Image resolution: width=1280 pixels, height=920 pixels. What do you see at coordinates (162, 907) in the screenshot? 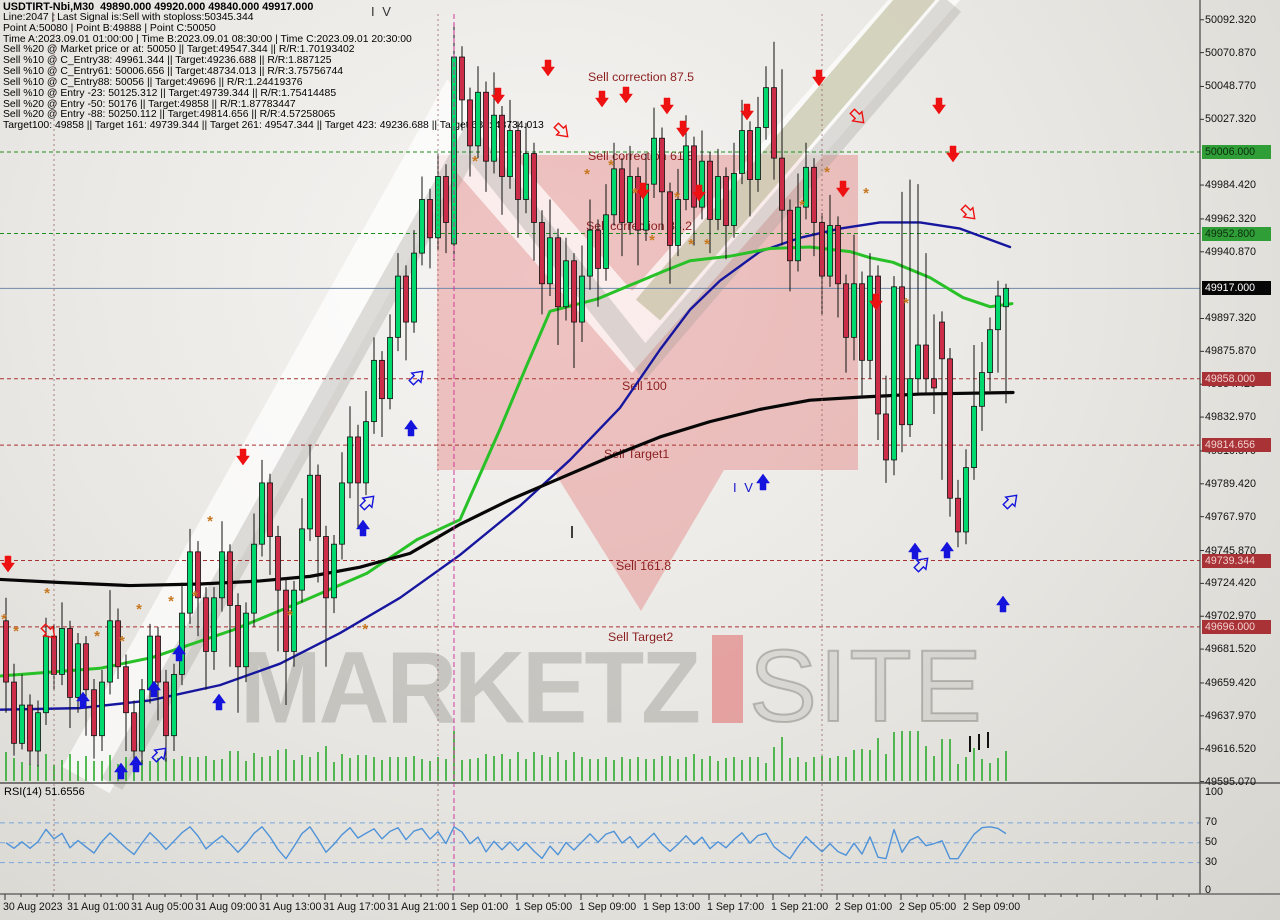
I see `time-axis-label: 31 Aug 05:00` at bounding box center [162, 907].